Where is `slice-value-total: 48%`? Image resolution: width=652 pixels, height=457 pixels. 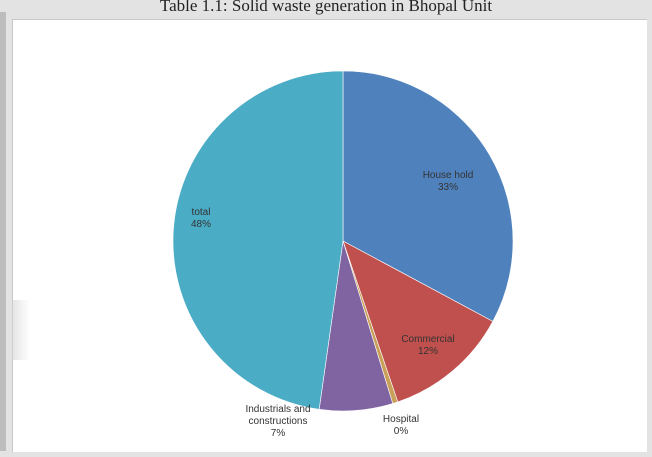
slice-value-total: 48% is located at coordinates (201, 224).